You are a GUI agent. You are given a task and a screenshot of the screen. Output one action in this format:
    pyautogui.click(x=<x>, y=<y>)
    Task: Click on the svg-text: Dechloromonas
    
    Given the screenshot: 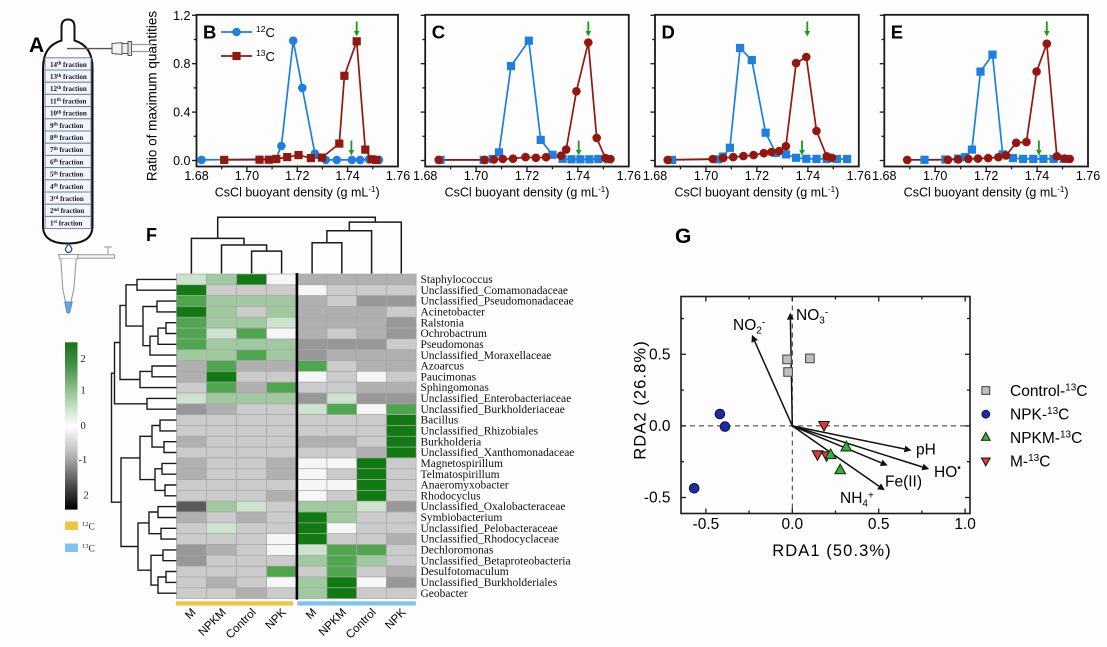 What is the action you would take?
    pyautogui.click(x=457, y=551)
    